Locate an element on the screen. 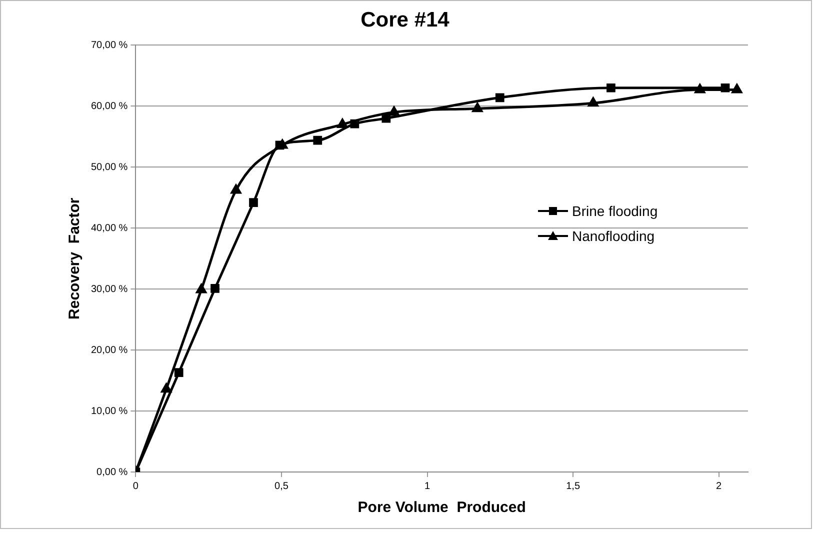  y-tick-label: 60,00 % is located at coordinates (109, 106).